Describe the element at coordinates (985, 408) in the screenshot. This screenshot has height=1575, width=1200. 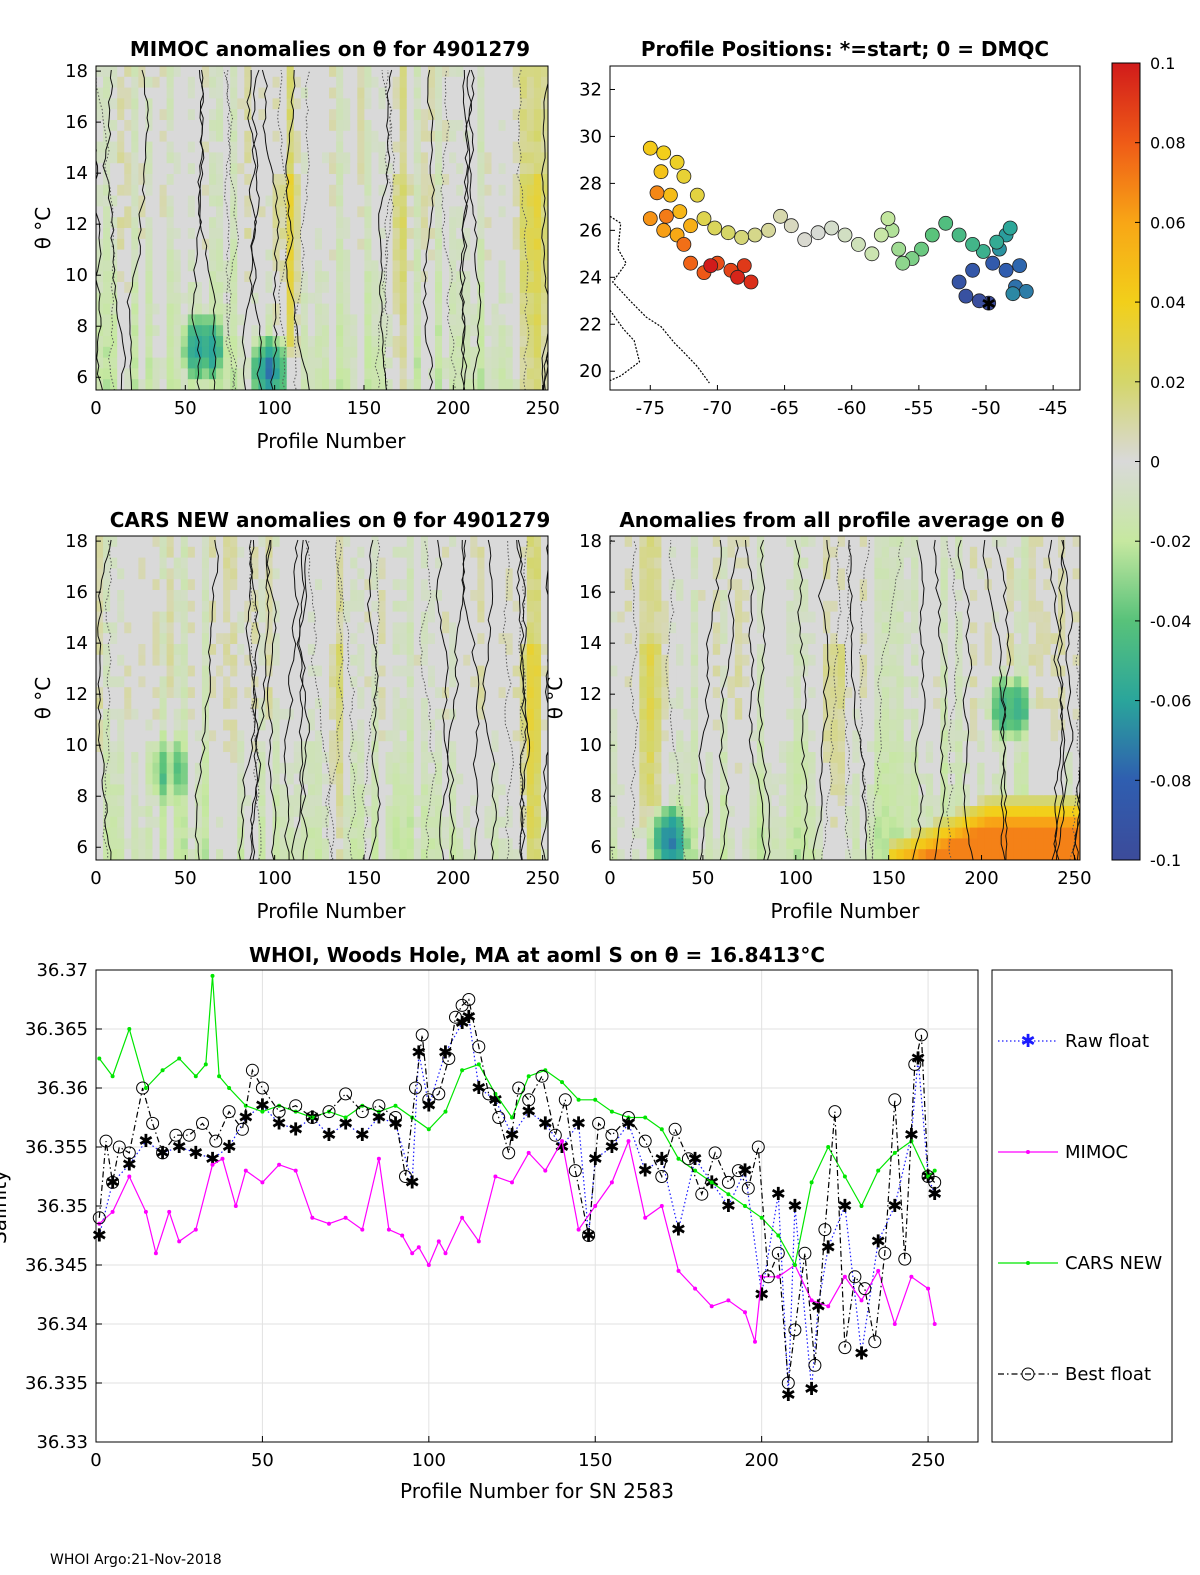
I see `positions-xtick-label: -50` at that location.